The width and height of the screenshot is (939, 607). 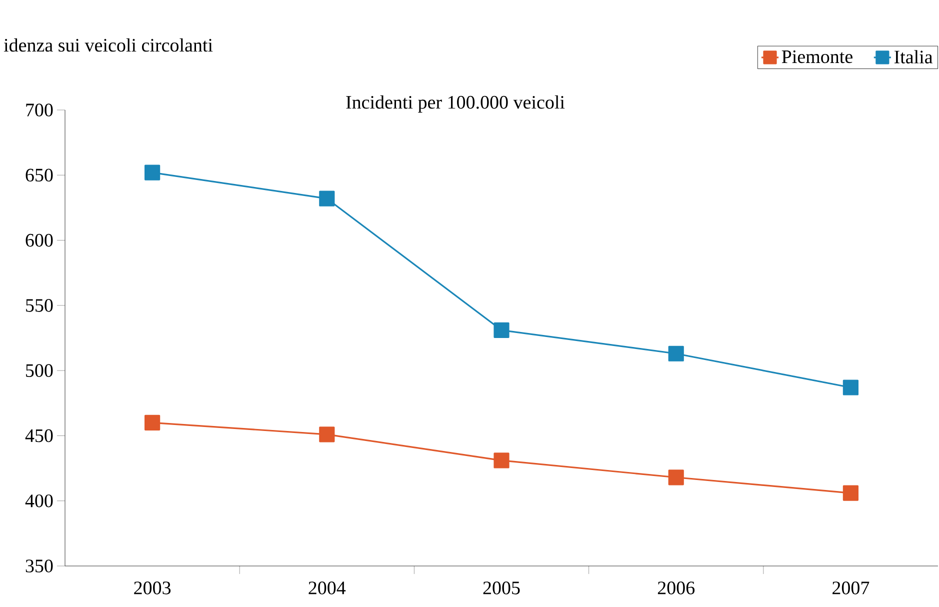 What do you see at coordinates (39, 566) in the screenshot?
I see `y-tick-label: 350` at bounding box center [39, 566].